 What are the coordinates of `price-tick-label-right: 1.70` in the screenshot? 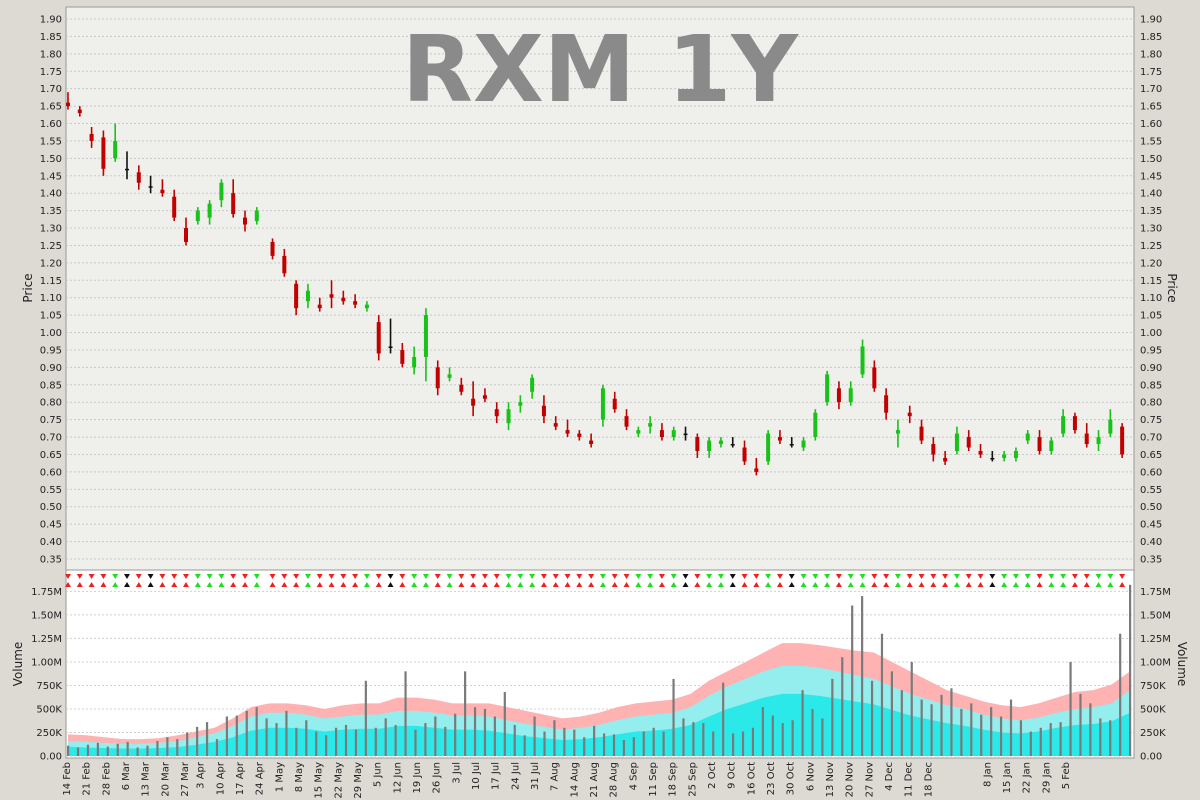 It's located at (1151, 89).